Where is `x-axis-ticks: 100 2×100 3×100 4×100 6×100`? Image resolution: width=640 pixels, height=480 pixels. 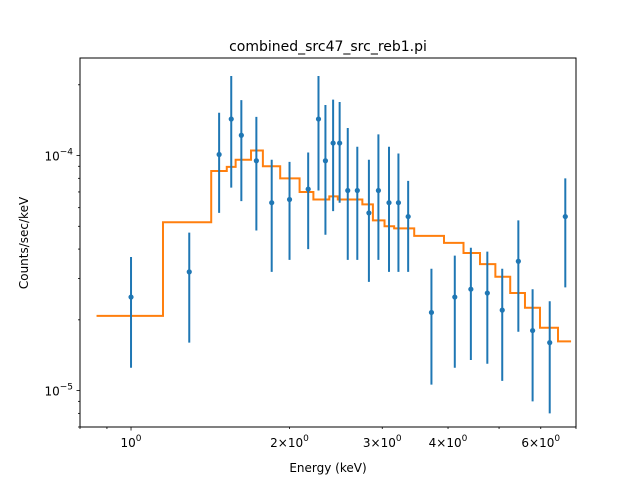 x-axis-ticks: 100 2×100 3×100 4×100 6×100 is located at coordinates (328, 438).